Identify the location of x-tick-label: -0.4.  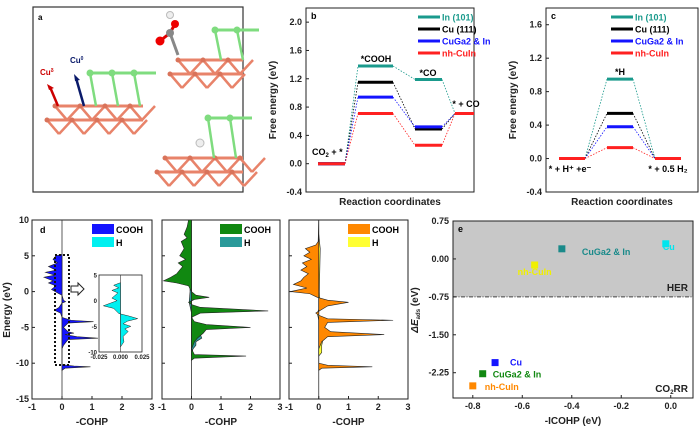
(572, 406).